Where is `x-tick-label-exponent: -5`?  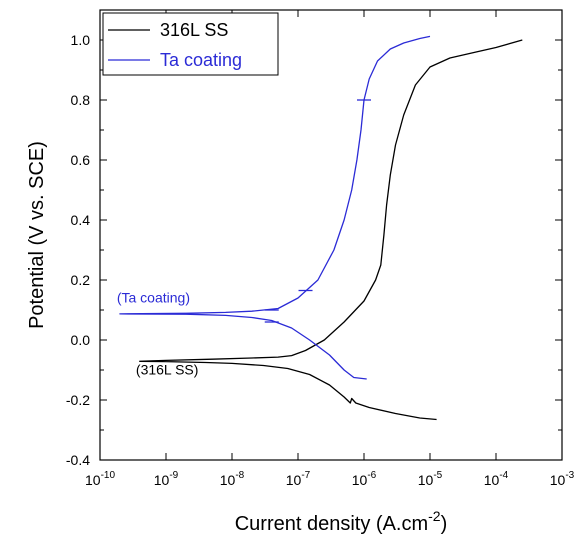 x-tick-label-exponent: -5 is located at coordinates (437, 475).